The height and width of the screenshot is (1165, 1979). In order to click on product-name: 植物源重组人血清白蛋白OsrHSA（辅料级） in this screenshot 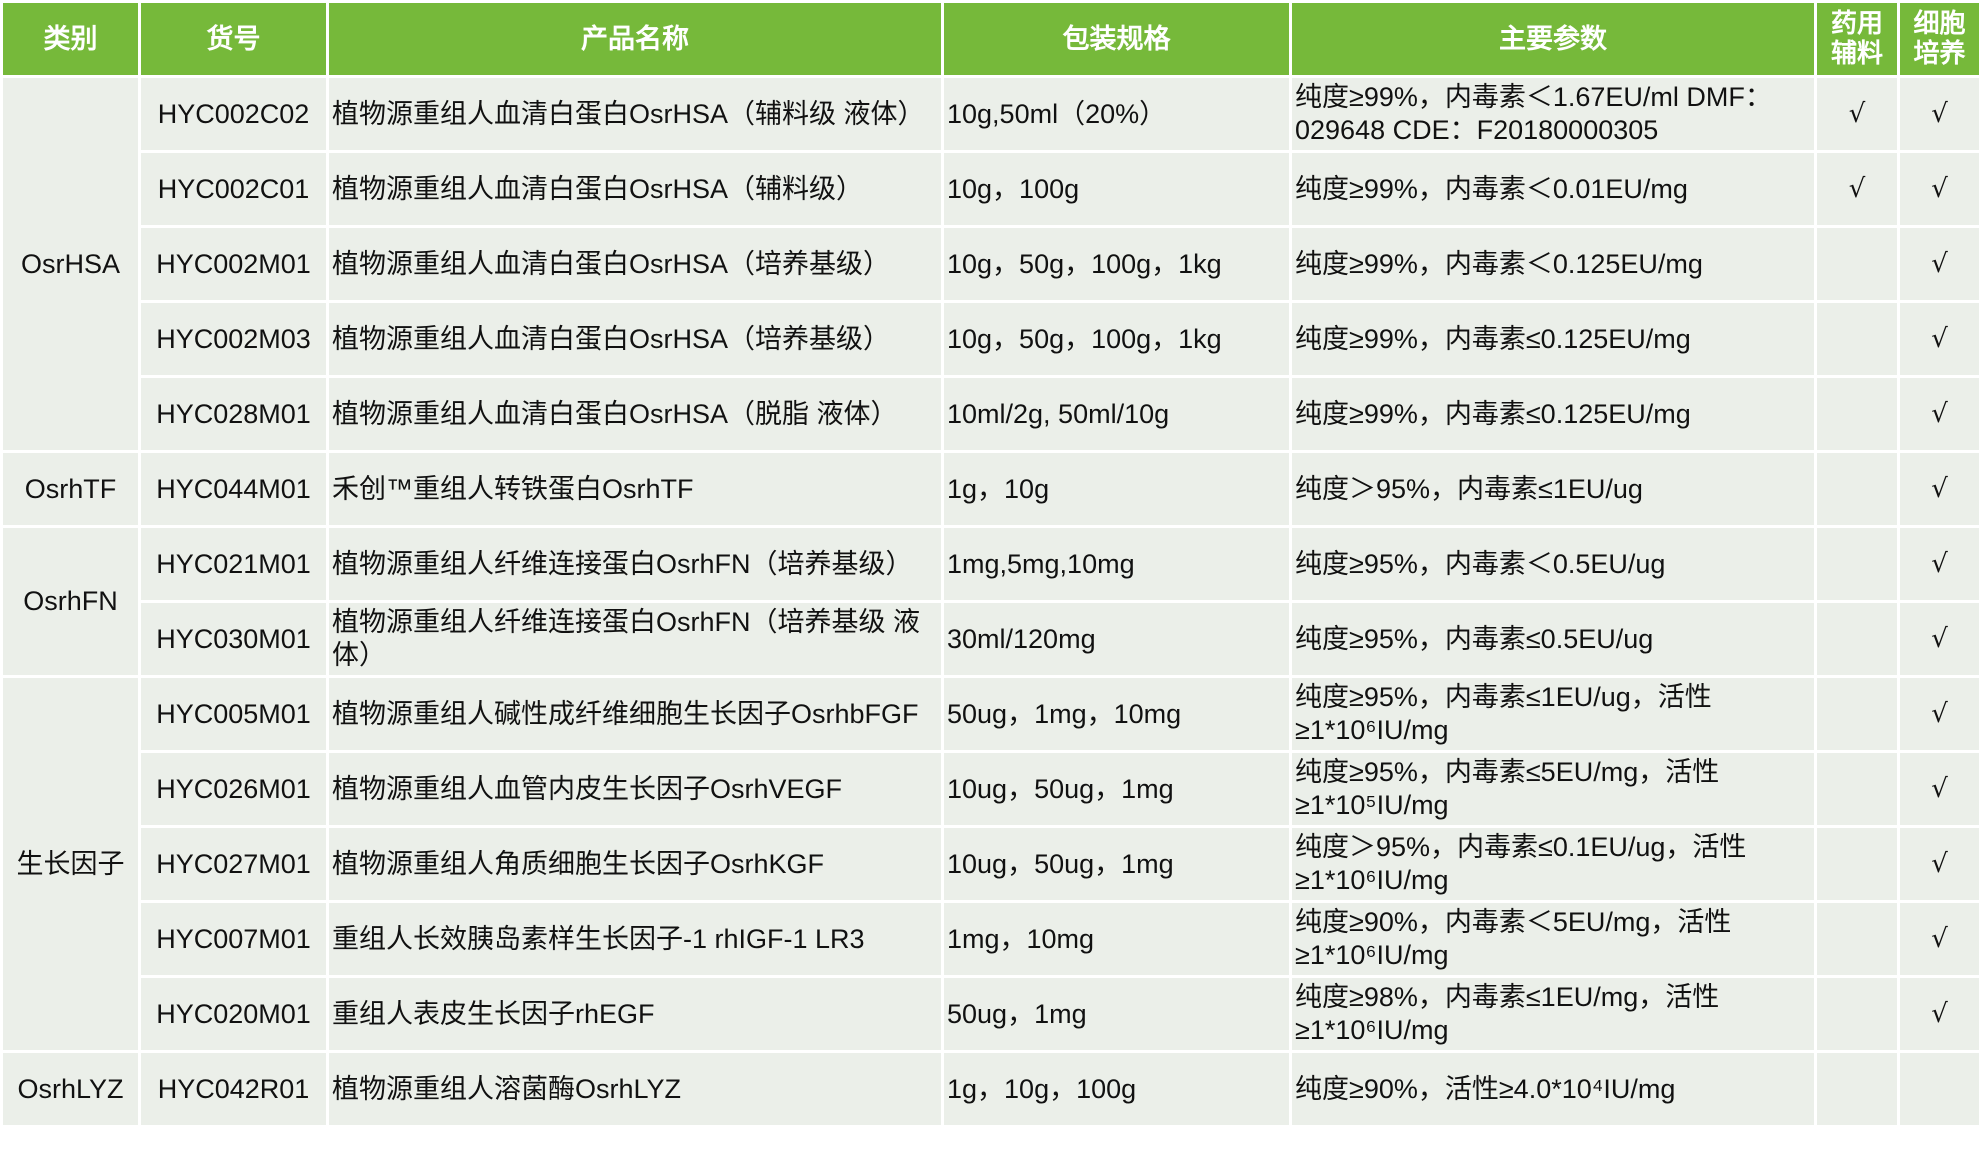, I will do `click(635, 189)`.